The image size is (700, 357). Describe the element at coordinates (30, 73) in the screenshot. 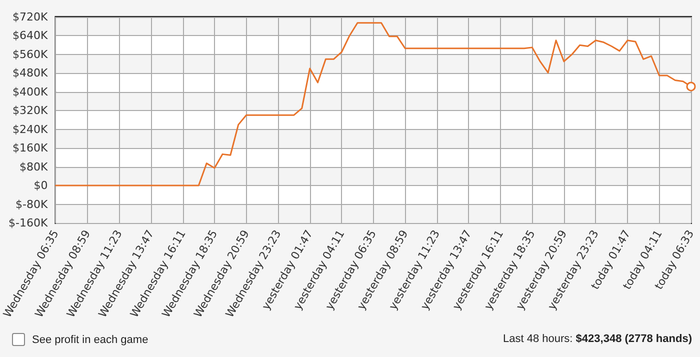

I see `y-tick-label: $480K` at that location.